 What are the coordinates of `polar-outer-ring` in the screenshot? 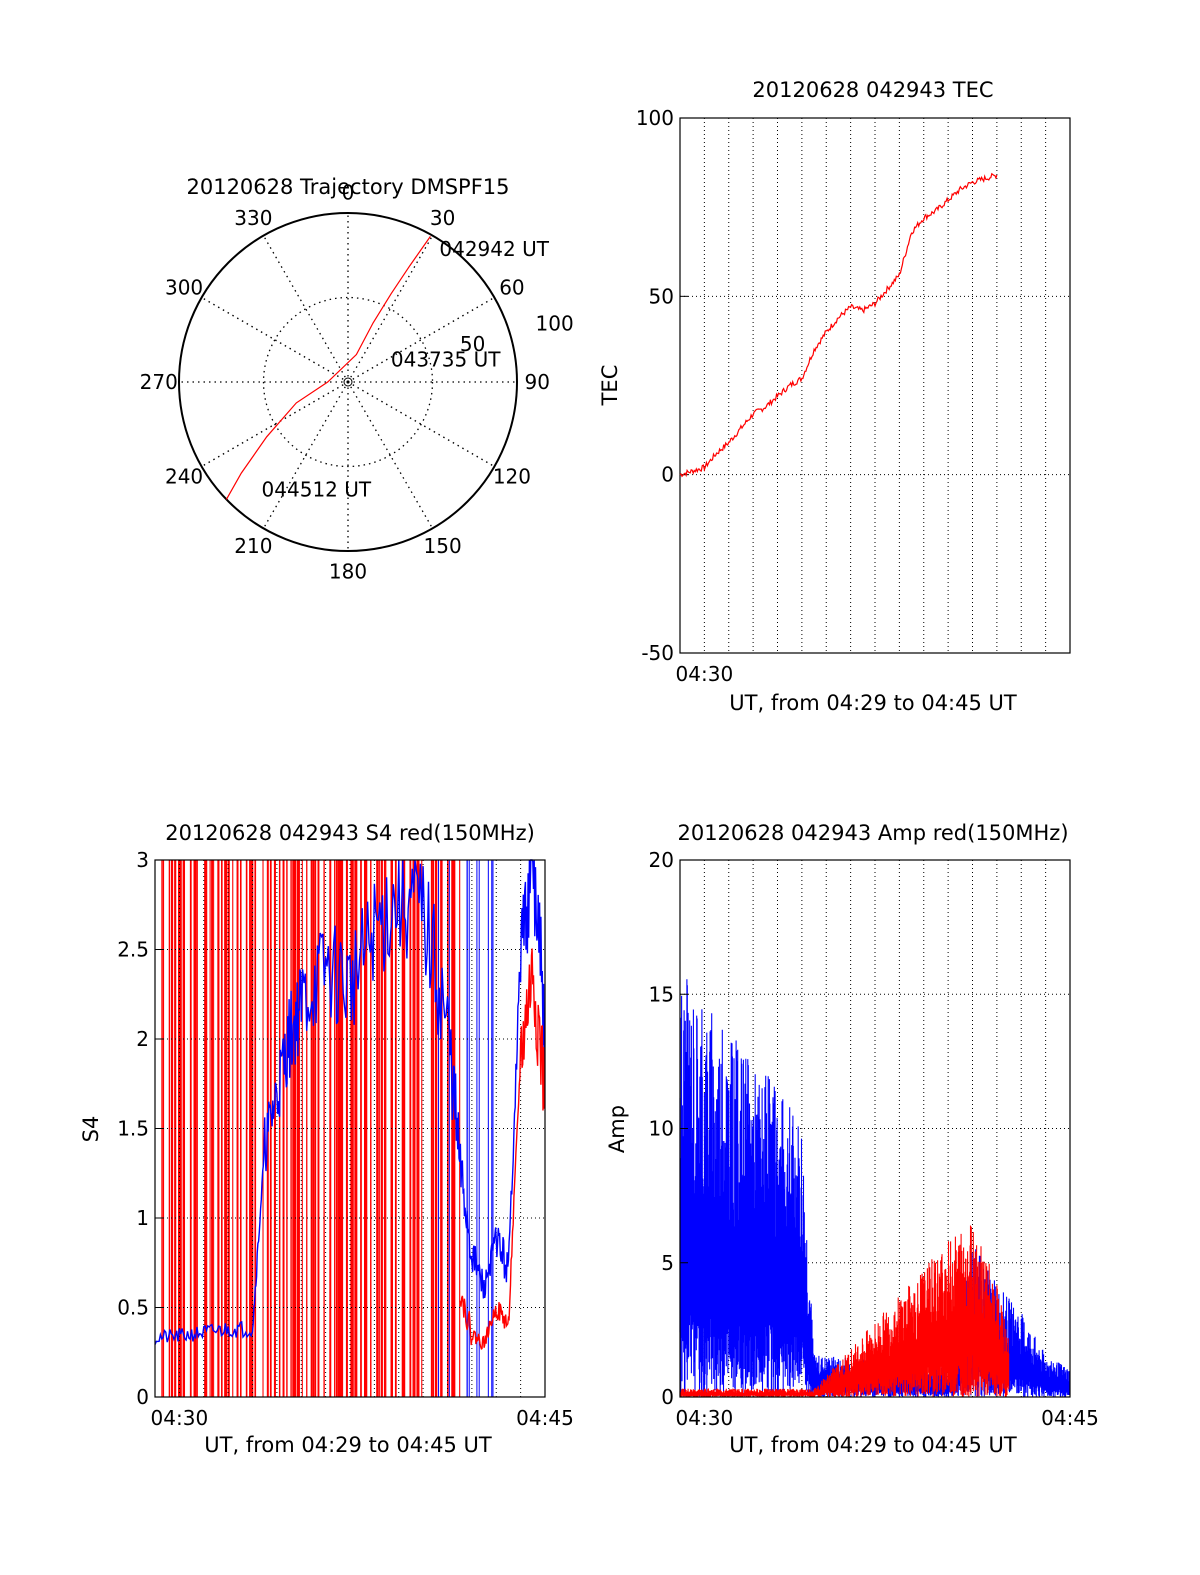 It's located at (348, 382).